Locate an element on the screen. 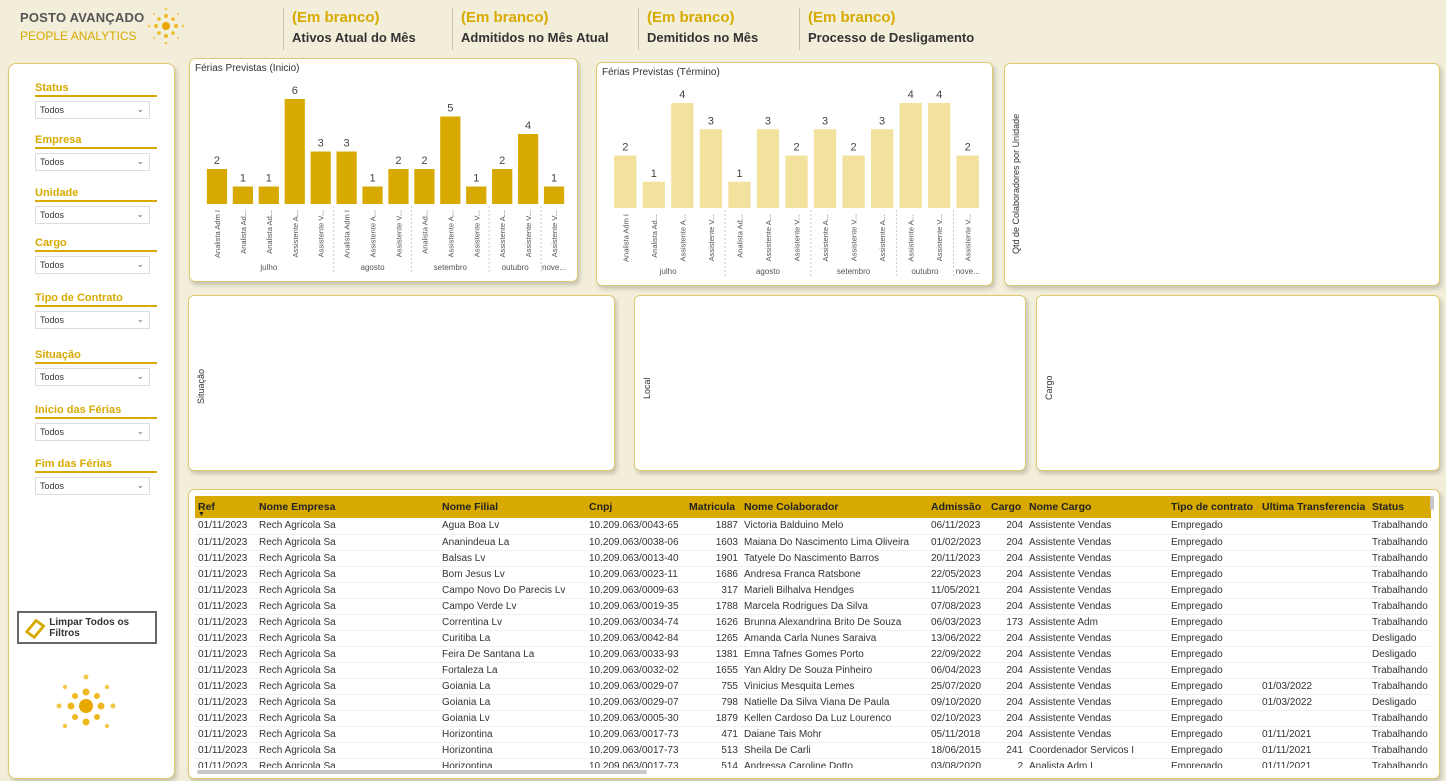 This screenshot has width=1446, height=781. column-header: Ultima Transferencia is located at coordinates (1314, 507).